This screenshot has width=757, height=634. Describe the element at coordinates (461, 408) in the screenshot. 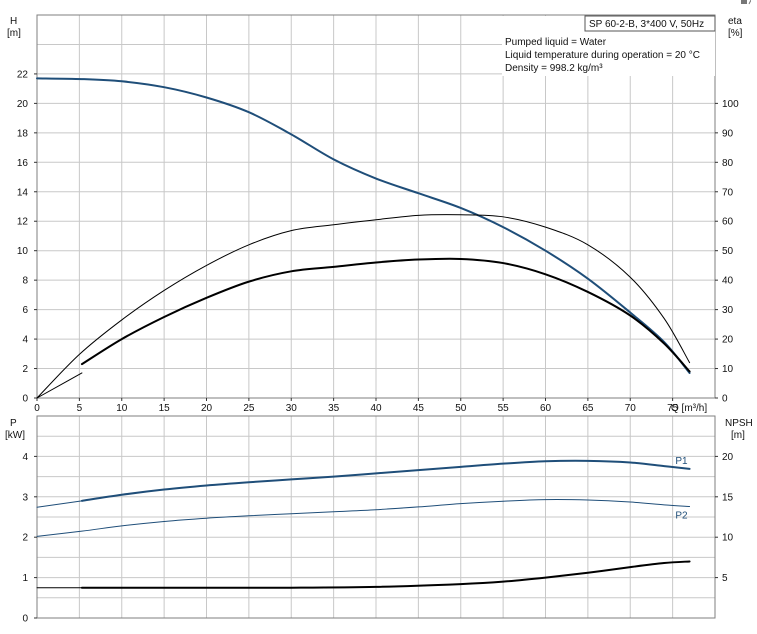

I see `x-tick-label: 50` at that location.